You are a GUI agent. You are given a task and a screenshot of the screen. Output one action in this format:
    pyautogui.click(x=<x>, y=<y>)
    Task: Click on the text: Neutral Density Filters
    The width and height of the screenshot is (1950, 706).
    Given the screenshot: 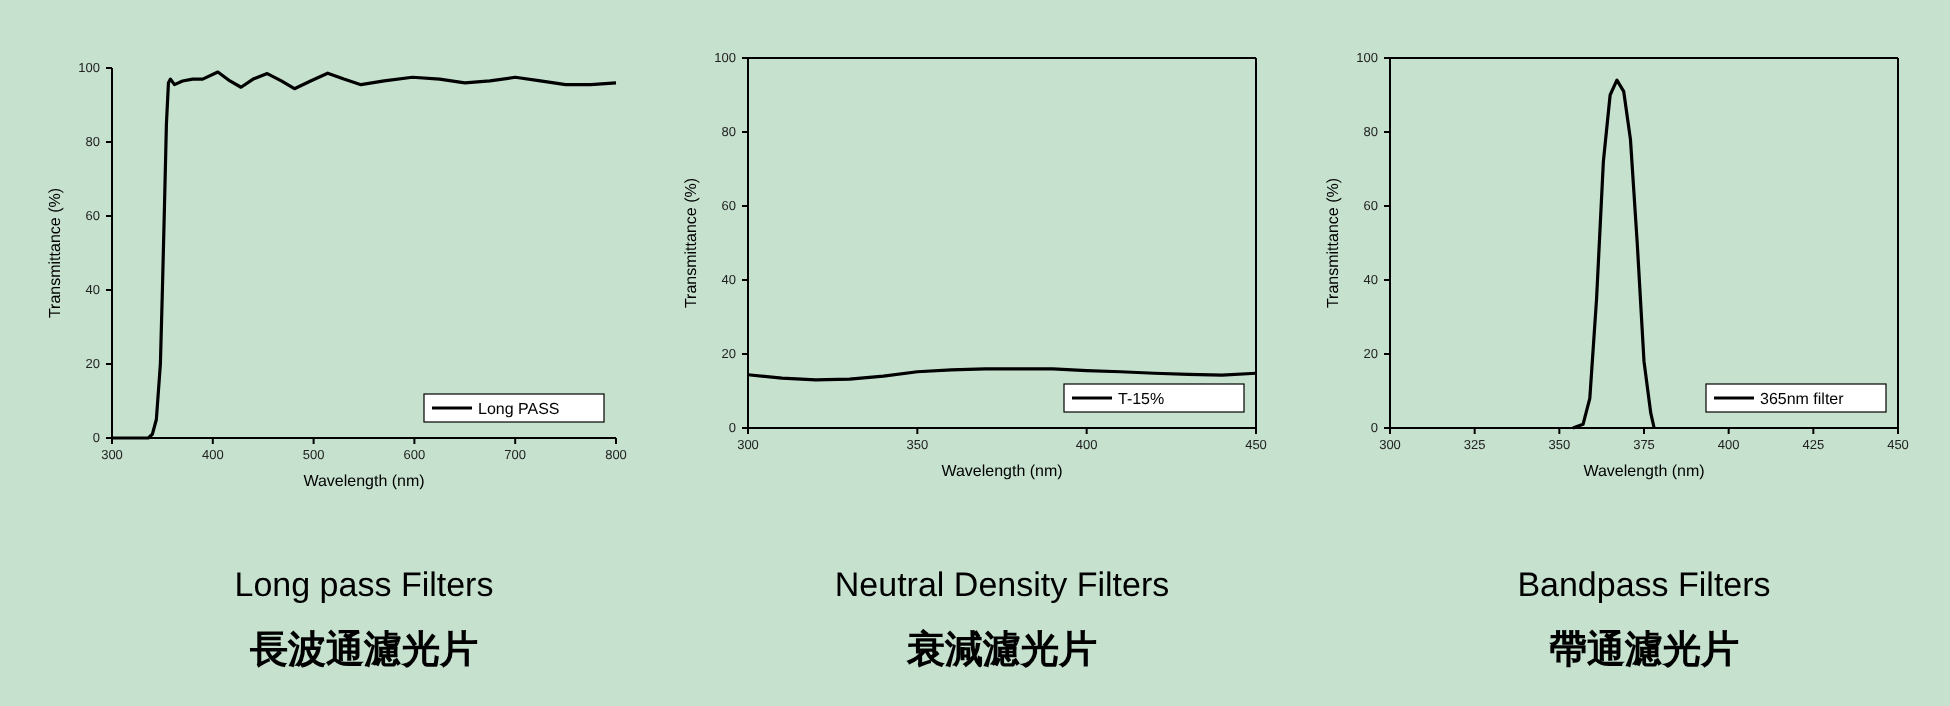 What is the action you would take?
    pyautogui.click(x=1002, y=585)
    